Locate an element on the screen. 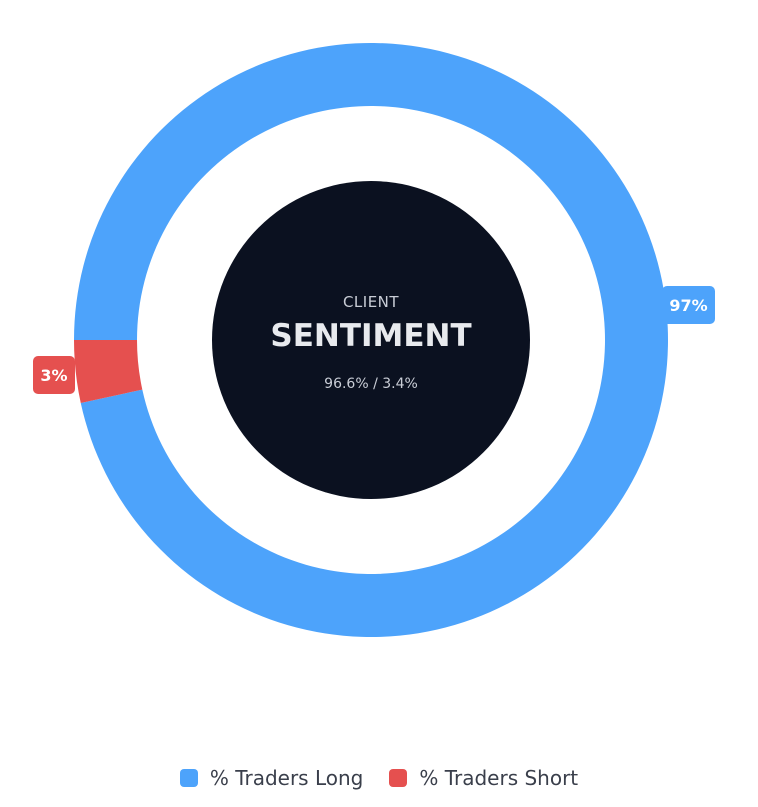 This screenshot has height=807, width=758. slice-label-text: 97% is located at coordinates (688, 305).